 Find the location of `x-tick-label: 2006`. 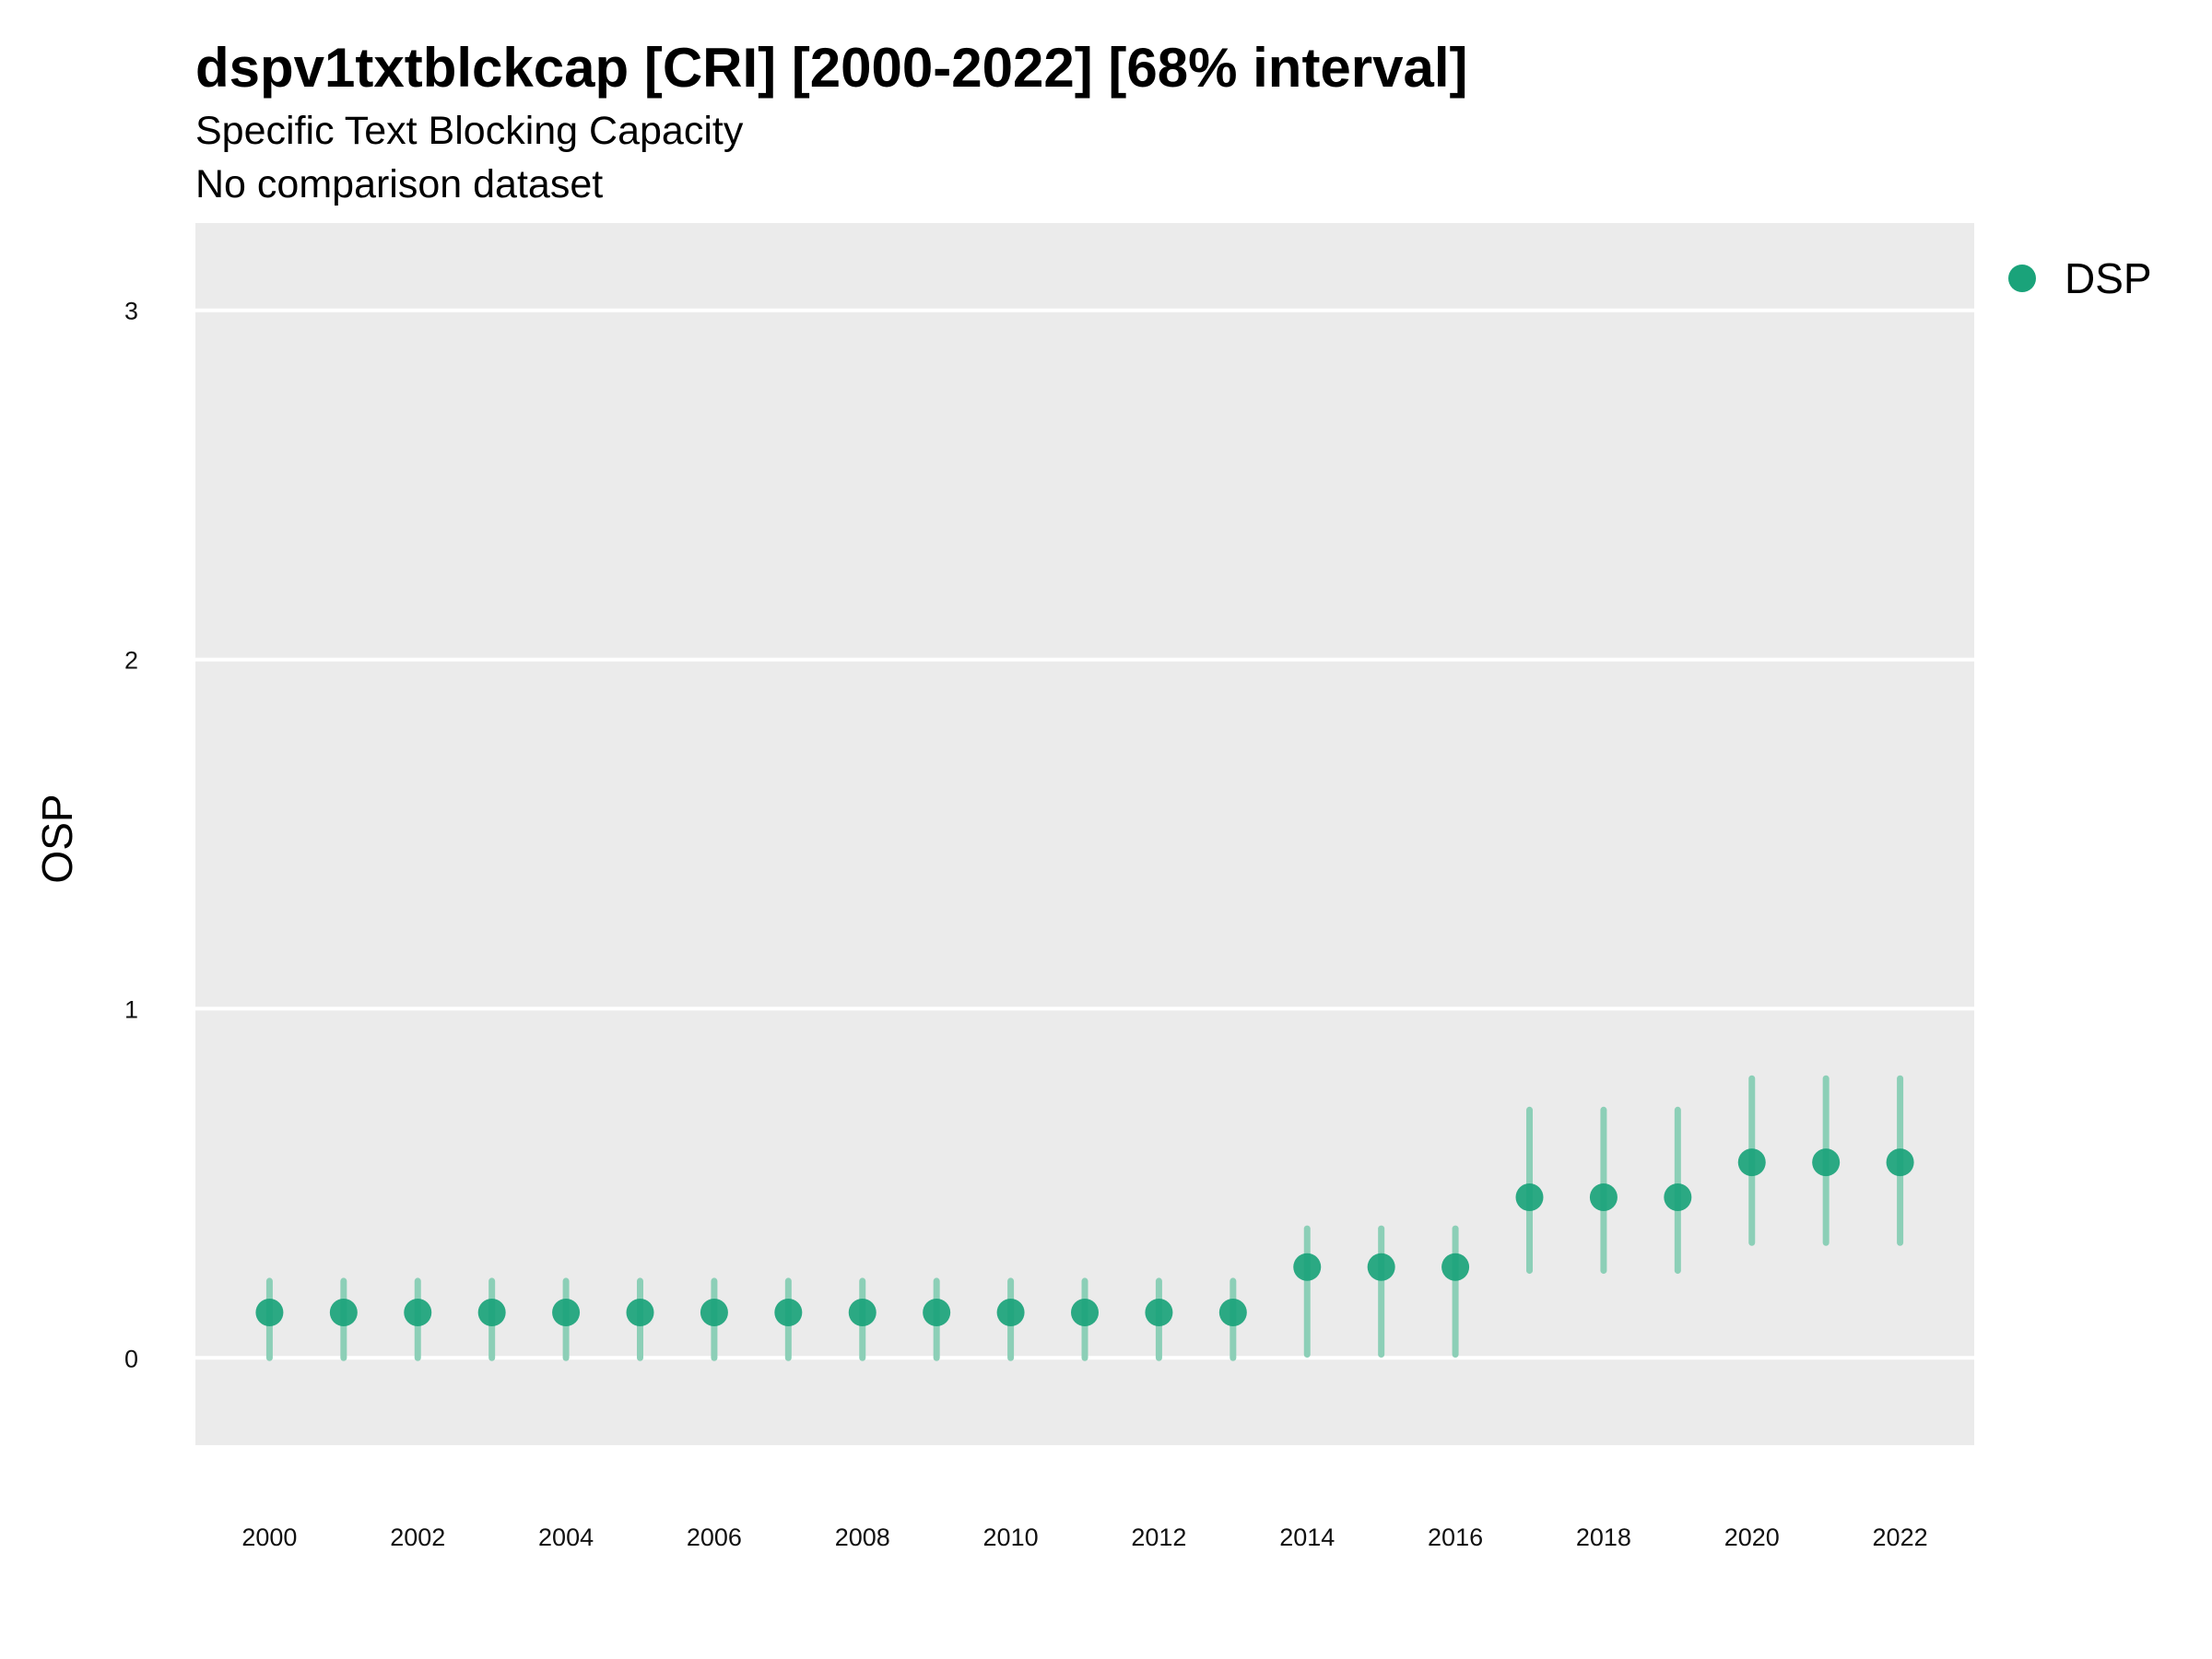

x-tick-label: 2006 is located at coordinates (714, 1537).